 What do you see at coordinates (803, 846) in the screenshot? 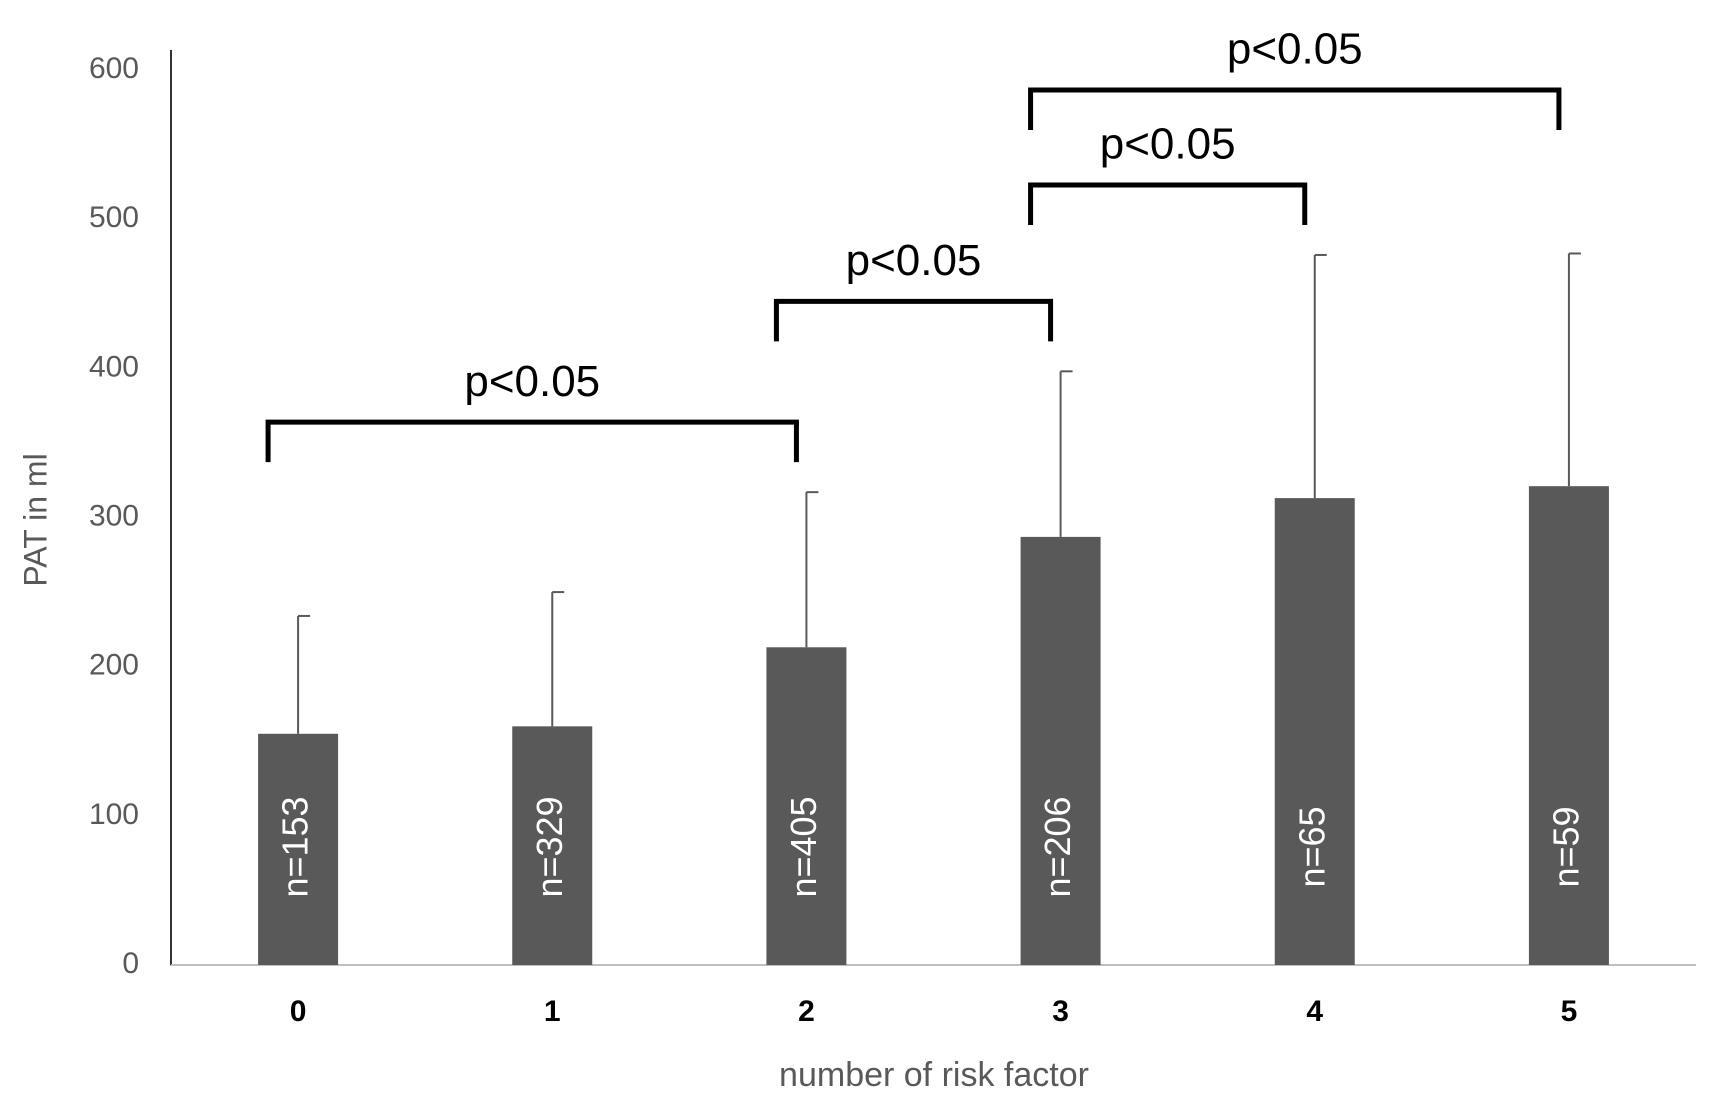
I see `bar-label: n=405` at bounding box center [803, 846].